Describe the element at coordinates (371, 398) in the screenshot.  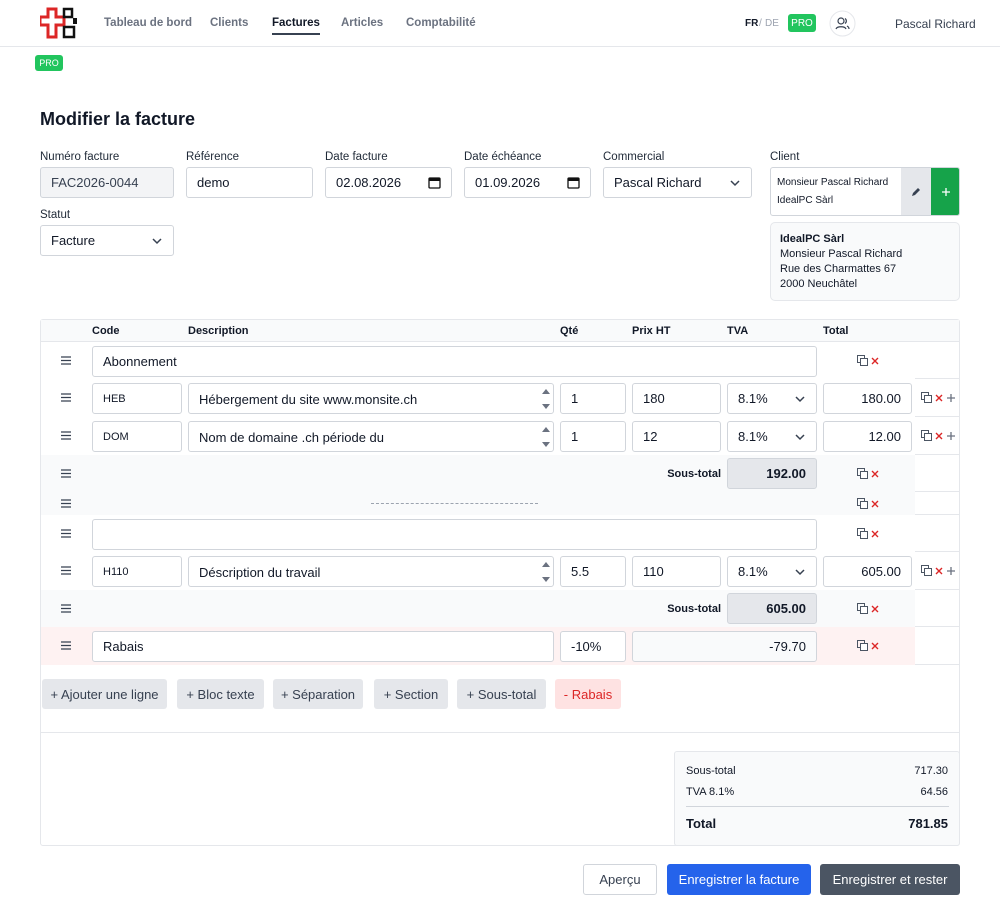
I see `line-input: Hébergement du site www.monsite.ch` at that location.